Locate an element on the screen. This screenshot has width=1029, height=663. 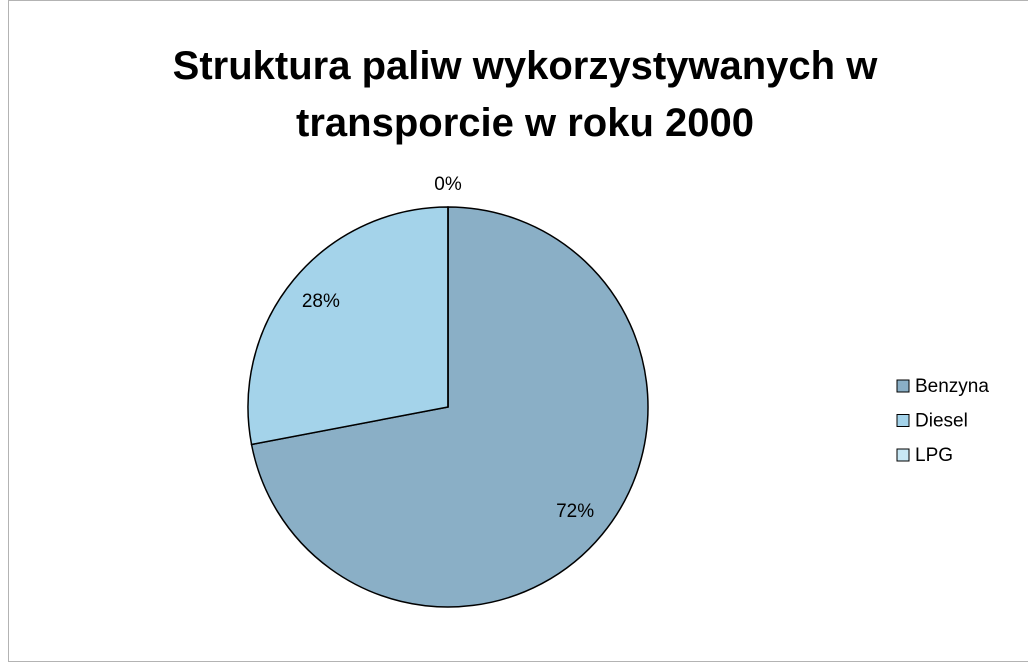
data-label: 72% is located at coordinates (575, 511).